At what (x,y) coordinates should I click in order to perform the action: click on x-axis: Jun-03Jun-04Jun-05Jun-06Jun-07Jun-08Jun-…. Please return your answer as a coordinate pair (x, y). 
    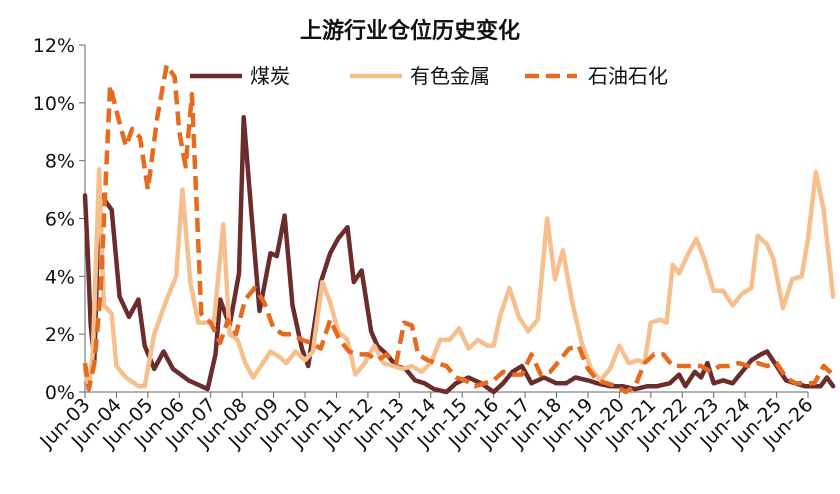
    Looking at the image, I should click on (426, 422).